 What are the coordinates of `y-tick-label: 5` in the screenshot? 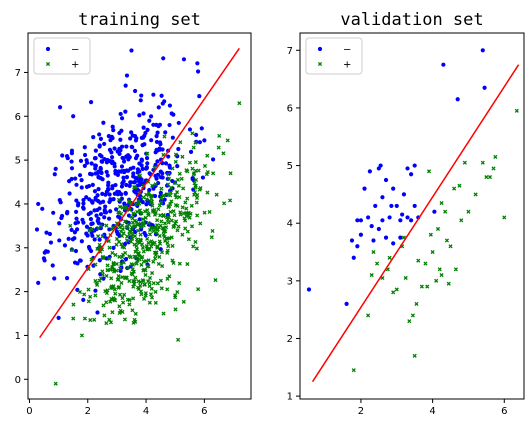 It's located at (18, 161).